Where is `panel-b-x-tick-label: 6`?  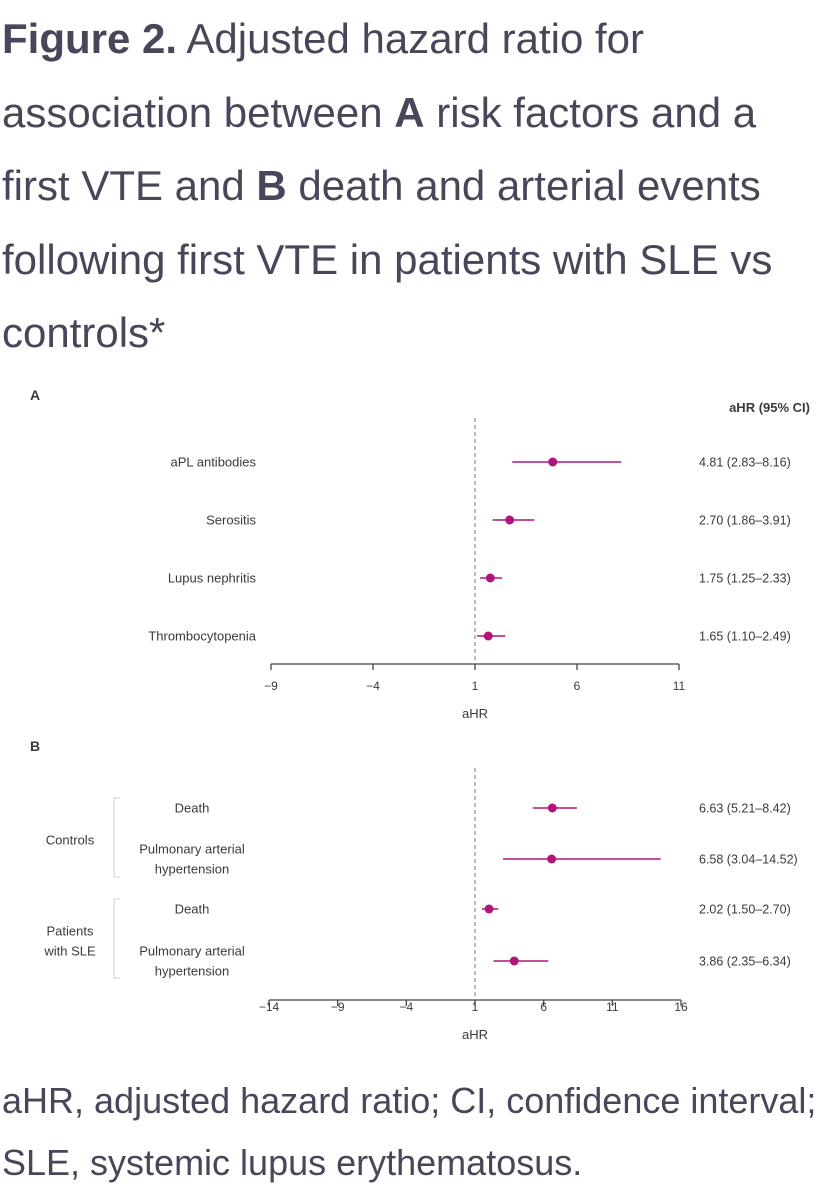
panel-b-x-tick-label: 6 is located at coordinates (543, 1007).